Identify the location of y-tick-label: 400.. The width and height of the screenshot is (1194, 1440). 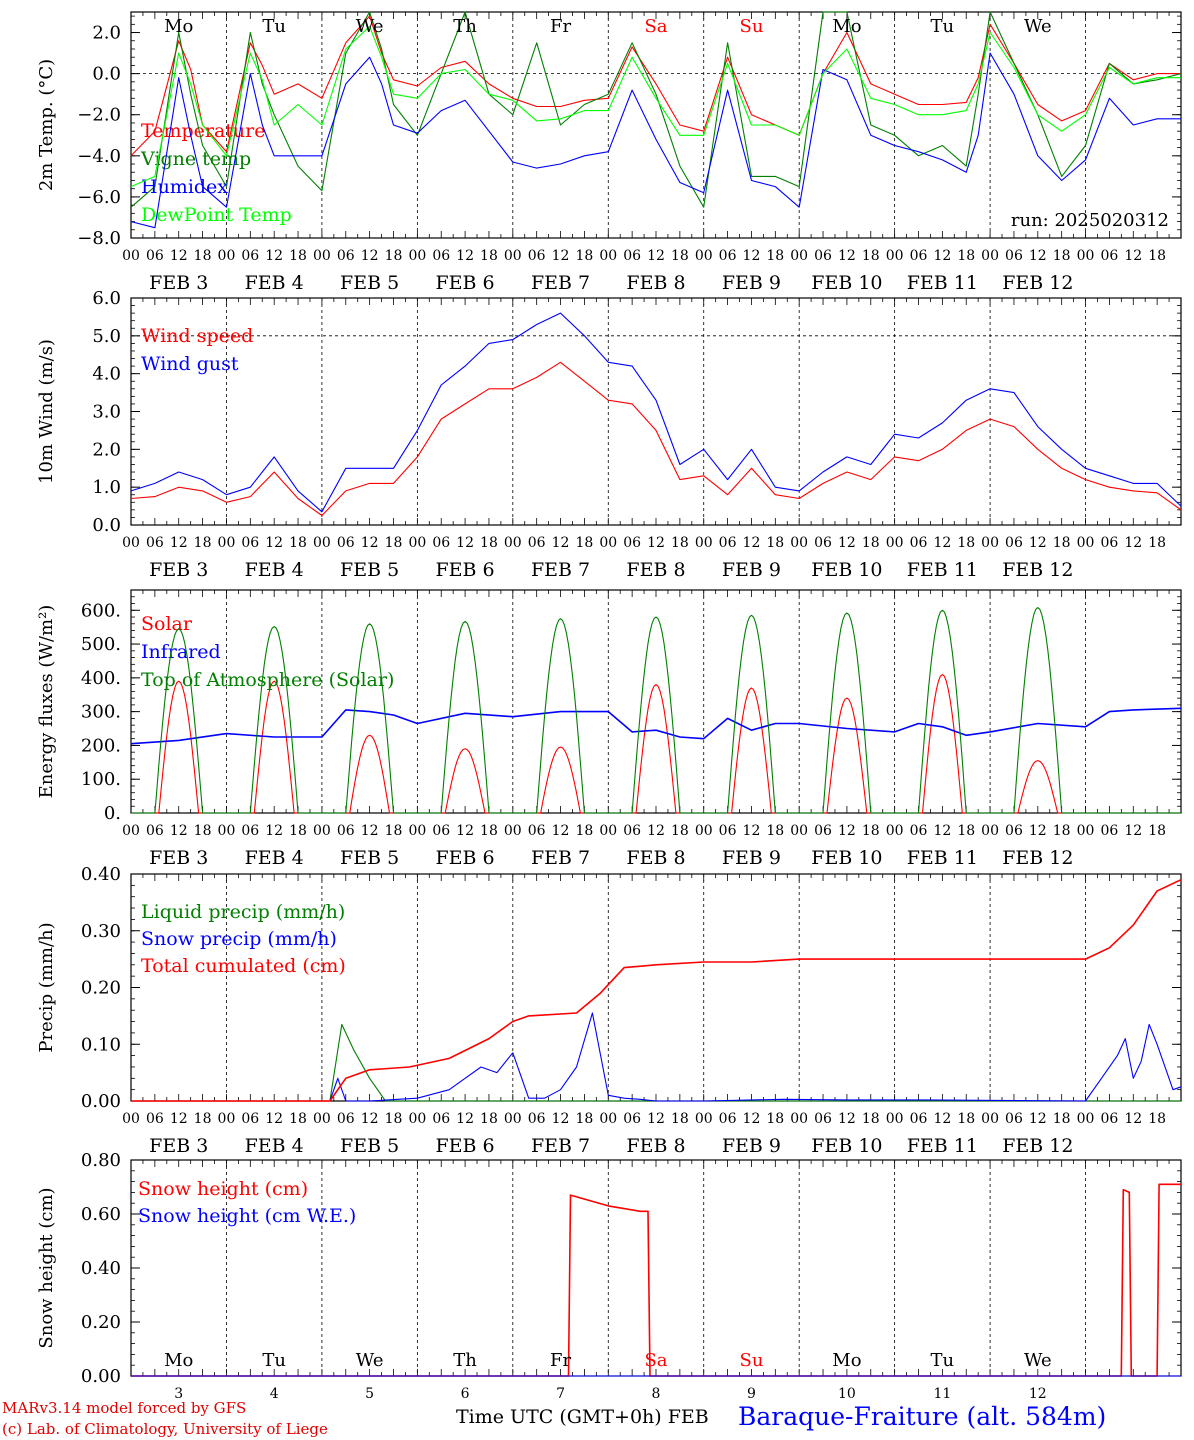
(101, 678).